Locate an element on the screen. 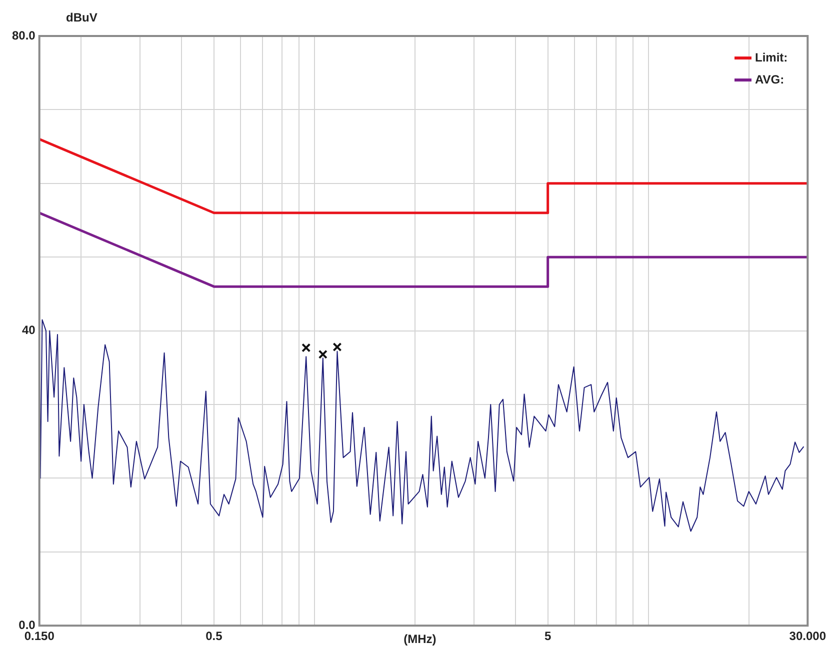 The image size is (838, 662). x-tick-label: 5 is located at coordinates (548, 636).